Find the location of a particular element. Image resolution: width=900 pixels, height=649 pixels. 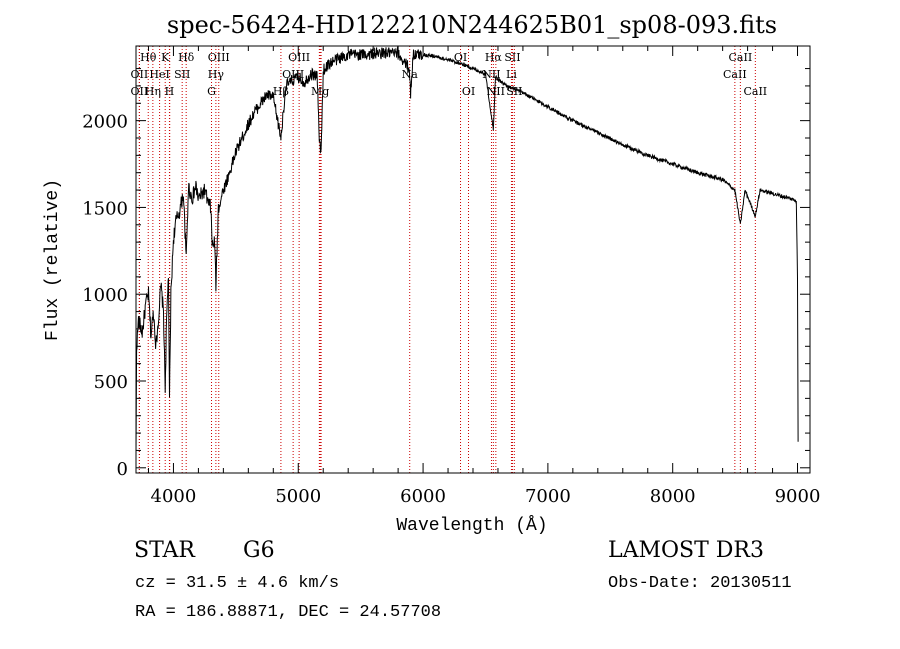

x-tick-label: 8000 is located at coordinates (673, 496).